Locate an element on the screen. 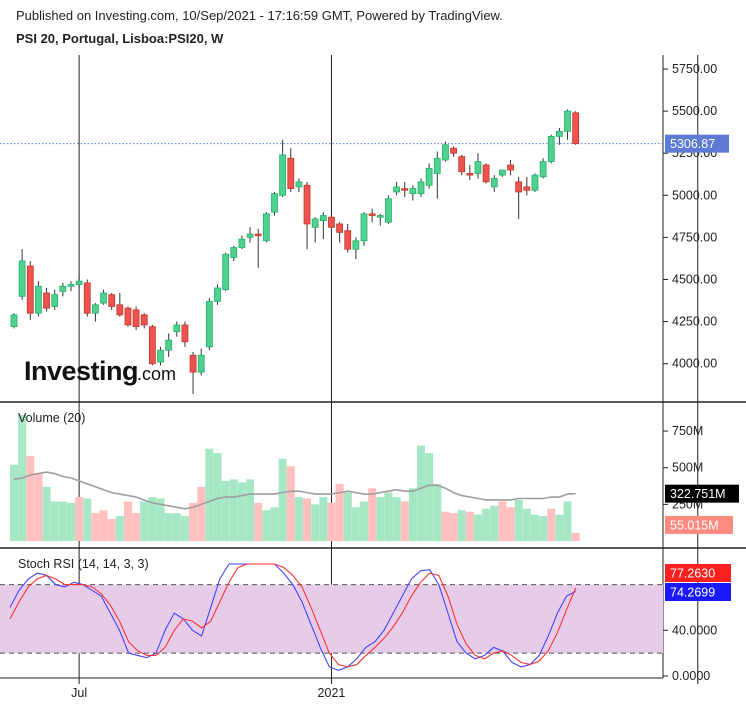  stoch-d-badge is located at coordinates (698, 592).